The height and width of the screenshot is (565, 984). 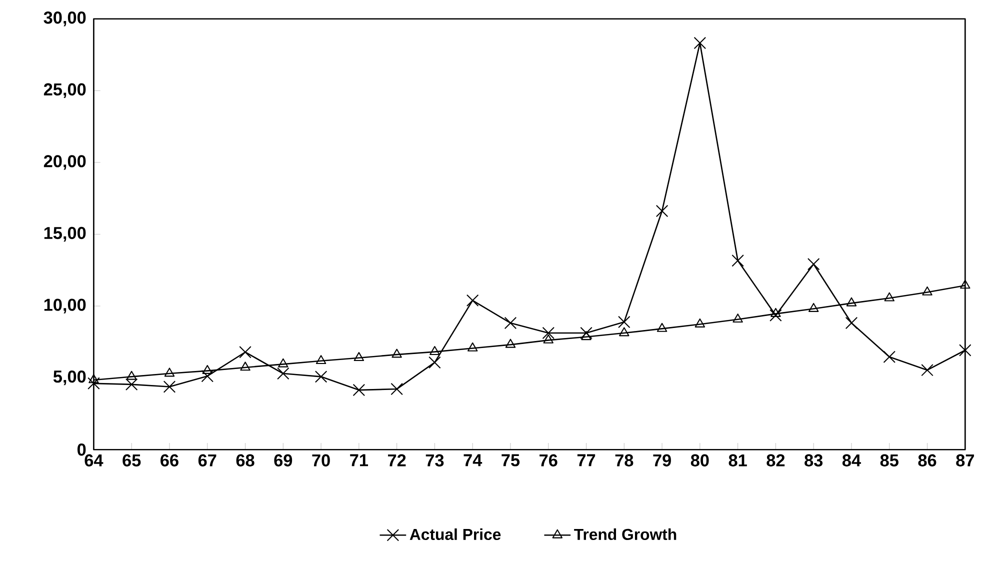 I want to click on x-tick-label: 77, so click(x=586, y=460).